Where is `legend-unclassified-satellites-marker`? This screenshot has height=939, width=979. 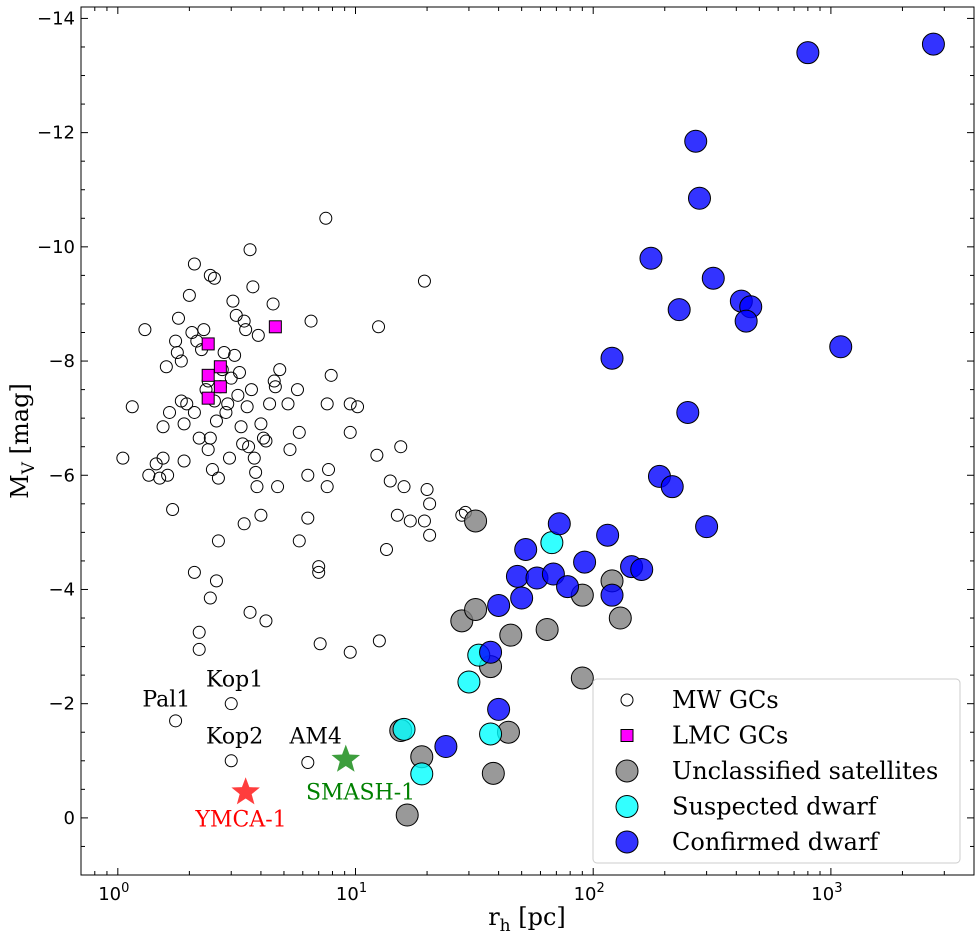 legend-unclassified-satellites-marker is located at coordinates (627, 771).